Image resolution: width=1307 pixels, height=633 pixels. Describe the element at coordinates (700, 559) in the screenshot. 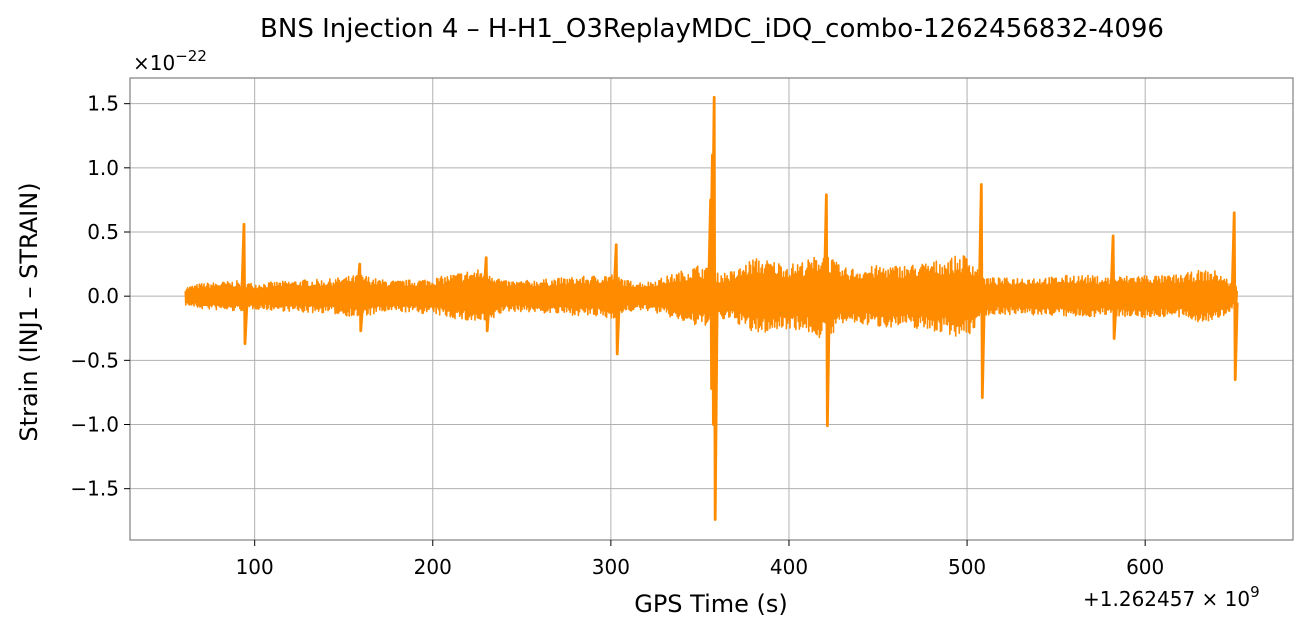

I see `x-axis-ticks: 100 200 300 400 500 600` at that location.